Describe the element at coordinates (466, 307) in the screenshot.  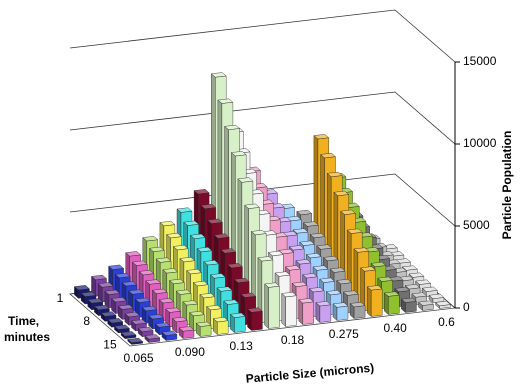
I see `y-tick-label: 0` at that location.